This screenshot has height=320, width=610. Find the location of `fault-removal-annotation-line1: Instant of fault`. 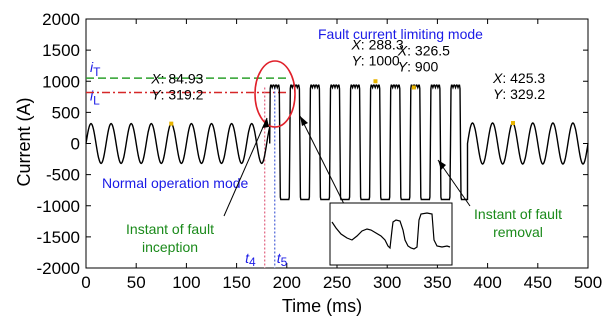

fault-removal-annotation-line1: Instant of fault is located at coordinates (518, 214).